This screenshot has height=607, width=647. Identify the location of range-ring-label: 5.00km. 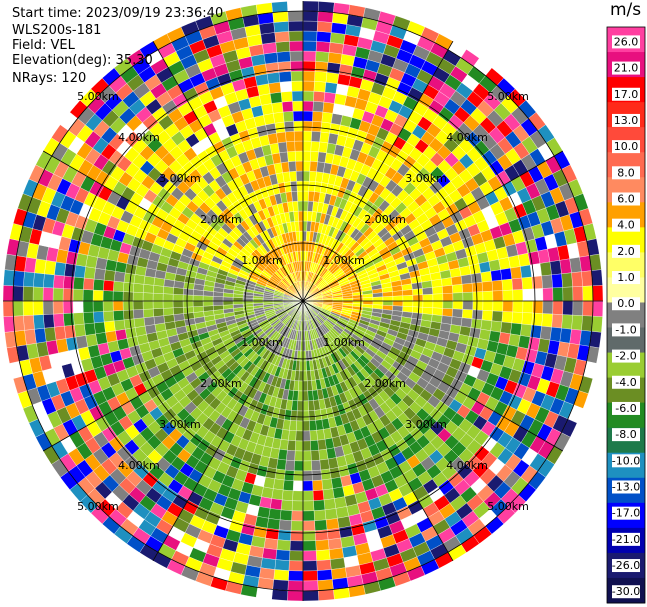
(508, 506).